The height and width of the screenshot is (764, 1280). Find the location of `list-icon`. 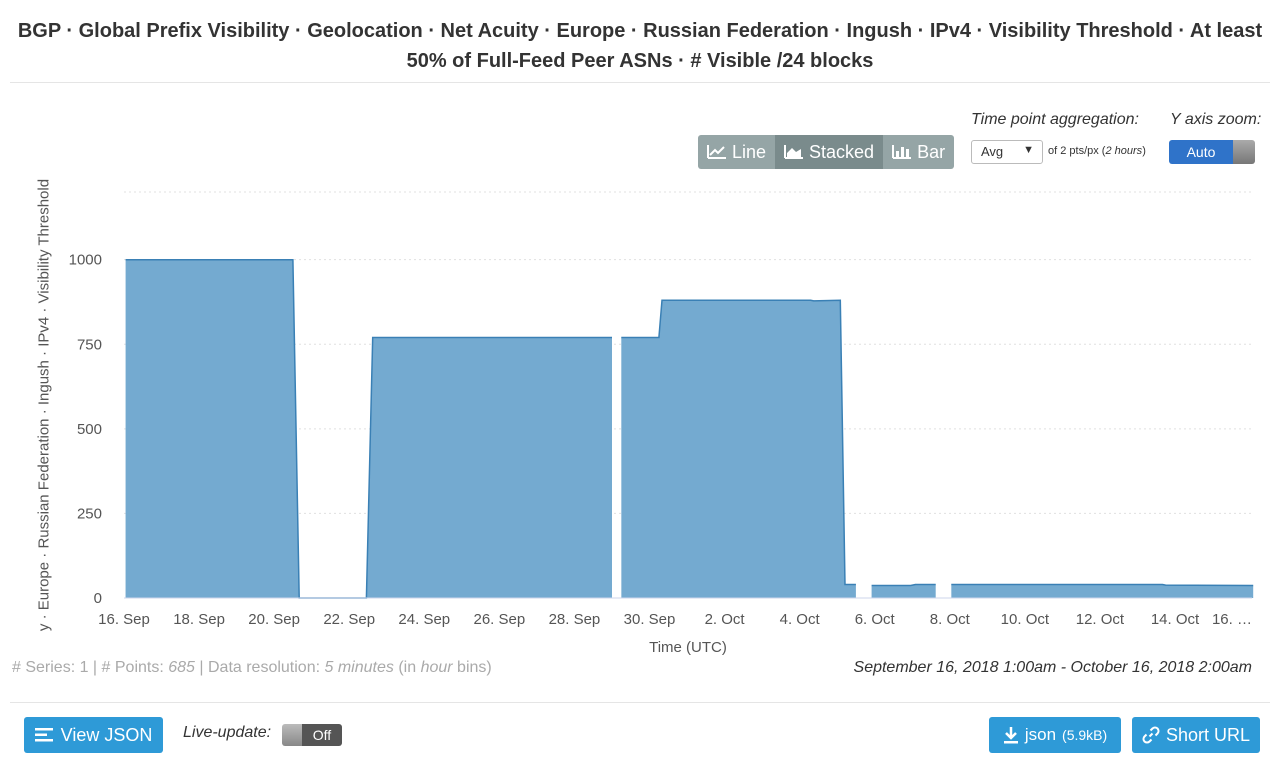

list-icon is located at coordinates (43, 735).